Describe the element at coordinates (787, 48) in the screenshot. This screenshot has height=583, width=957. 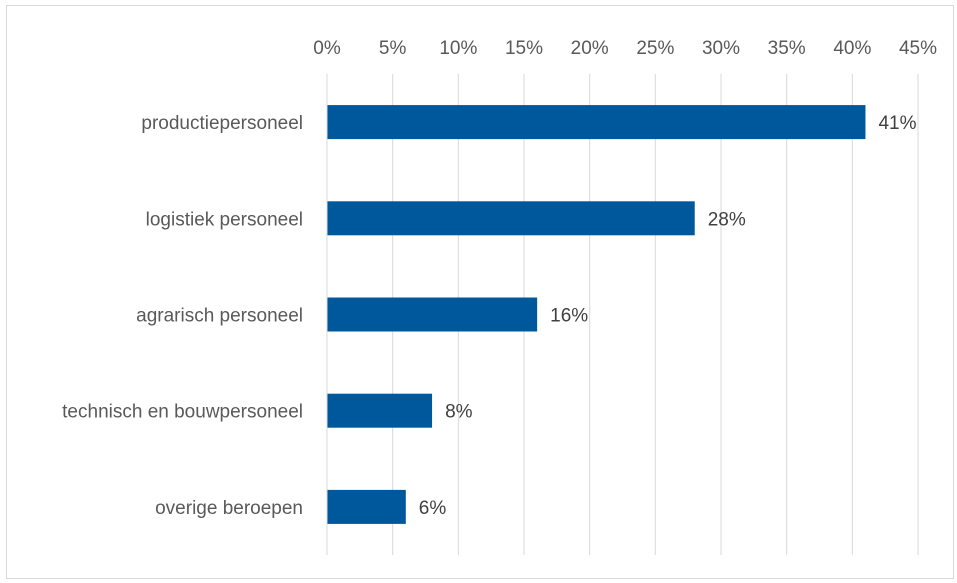
I see `x-tick-label: 35%` at that location.